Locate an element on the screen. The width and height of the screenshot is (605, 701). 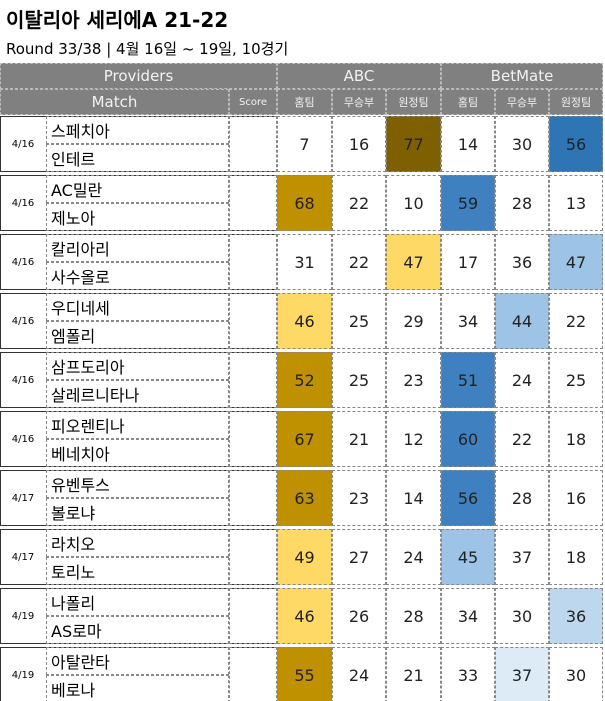
odds-cell: 13 is located at coordinates (576, 203).